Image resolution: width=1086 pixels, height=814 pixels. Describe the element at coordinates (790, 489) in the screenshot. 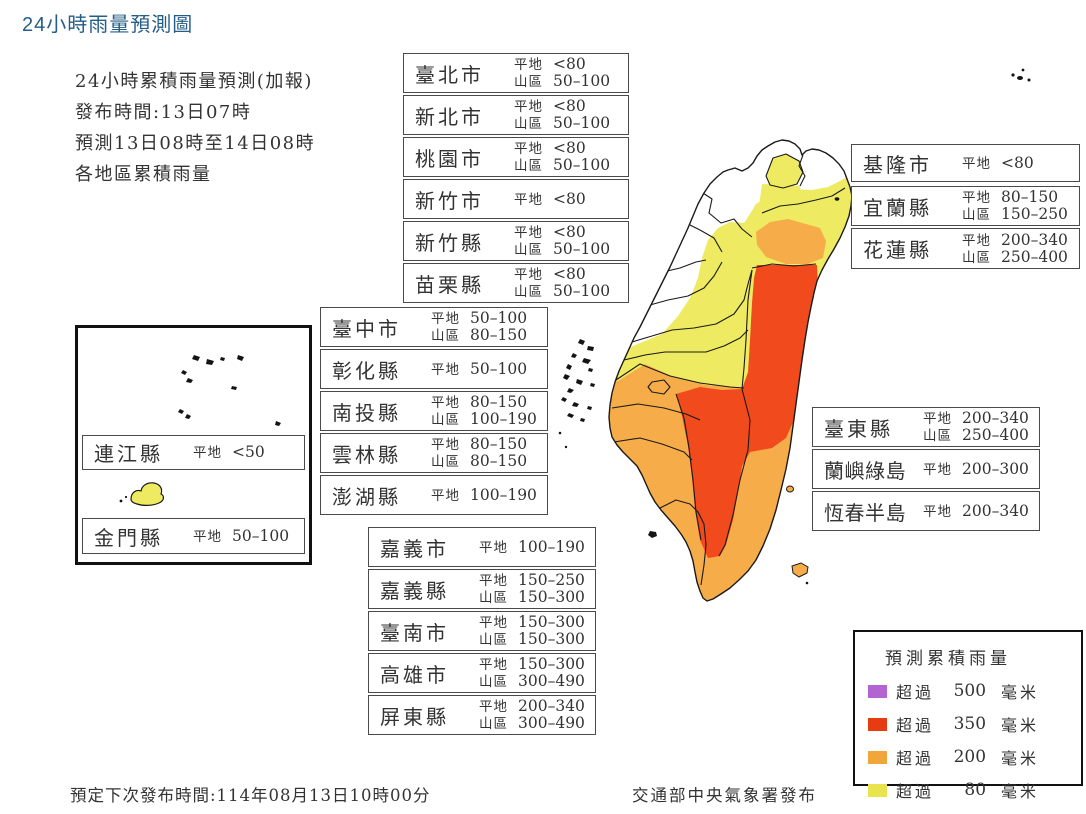

I see `green-island` at that location.